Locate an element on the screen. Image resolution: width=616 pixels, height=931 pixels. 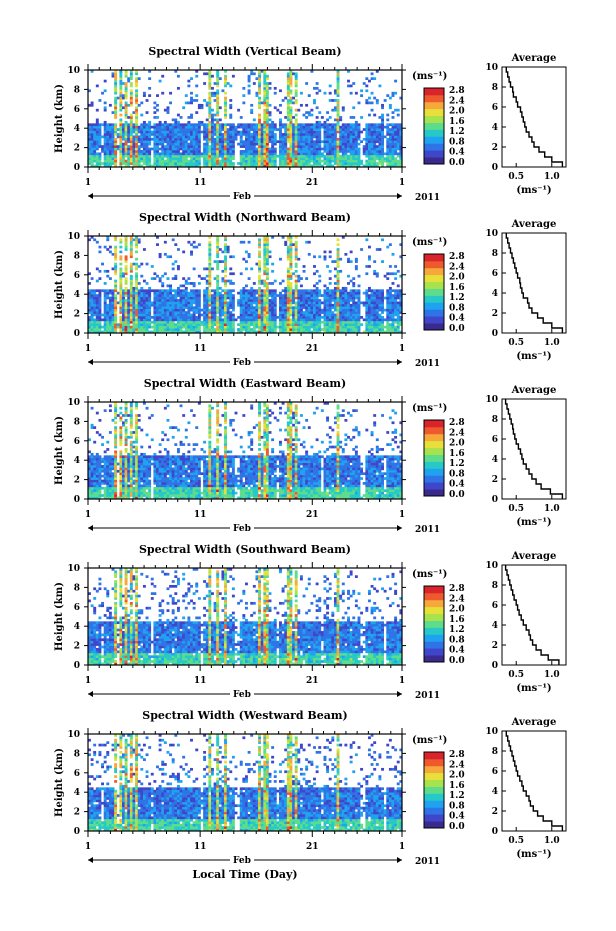
y-tick-label: 6 is located at coordinates (77, 110).